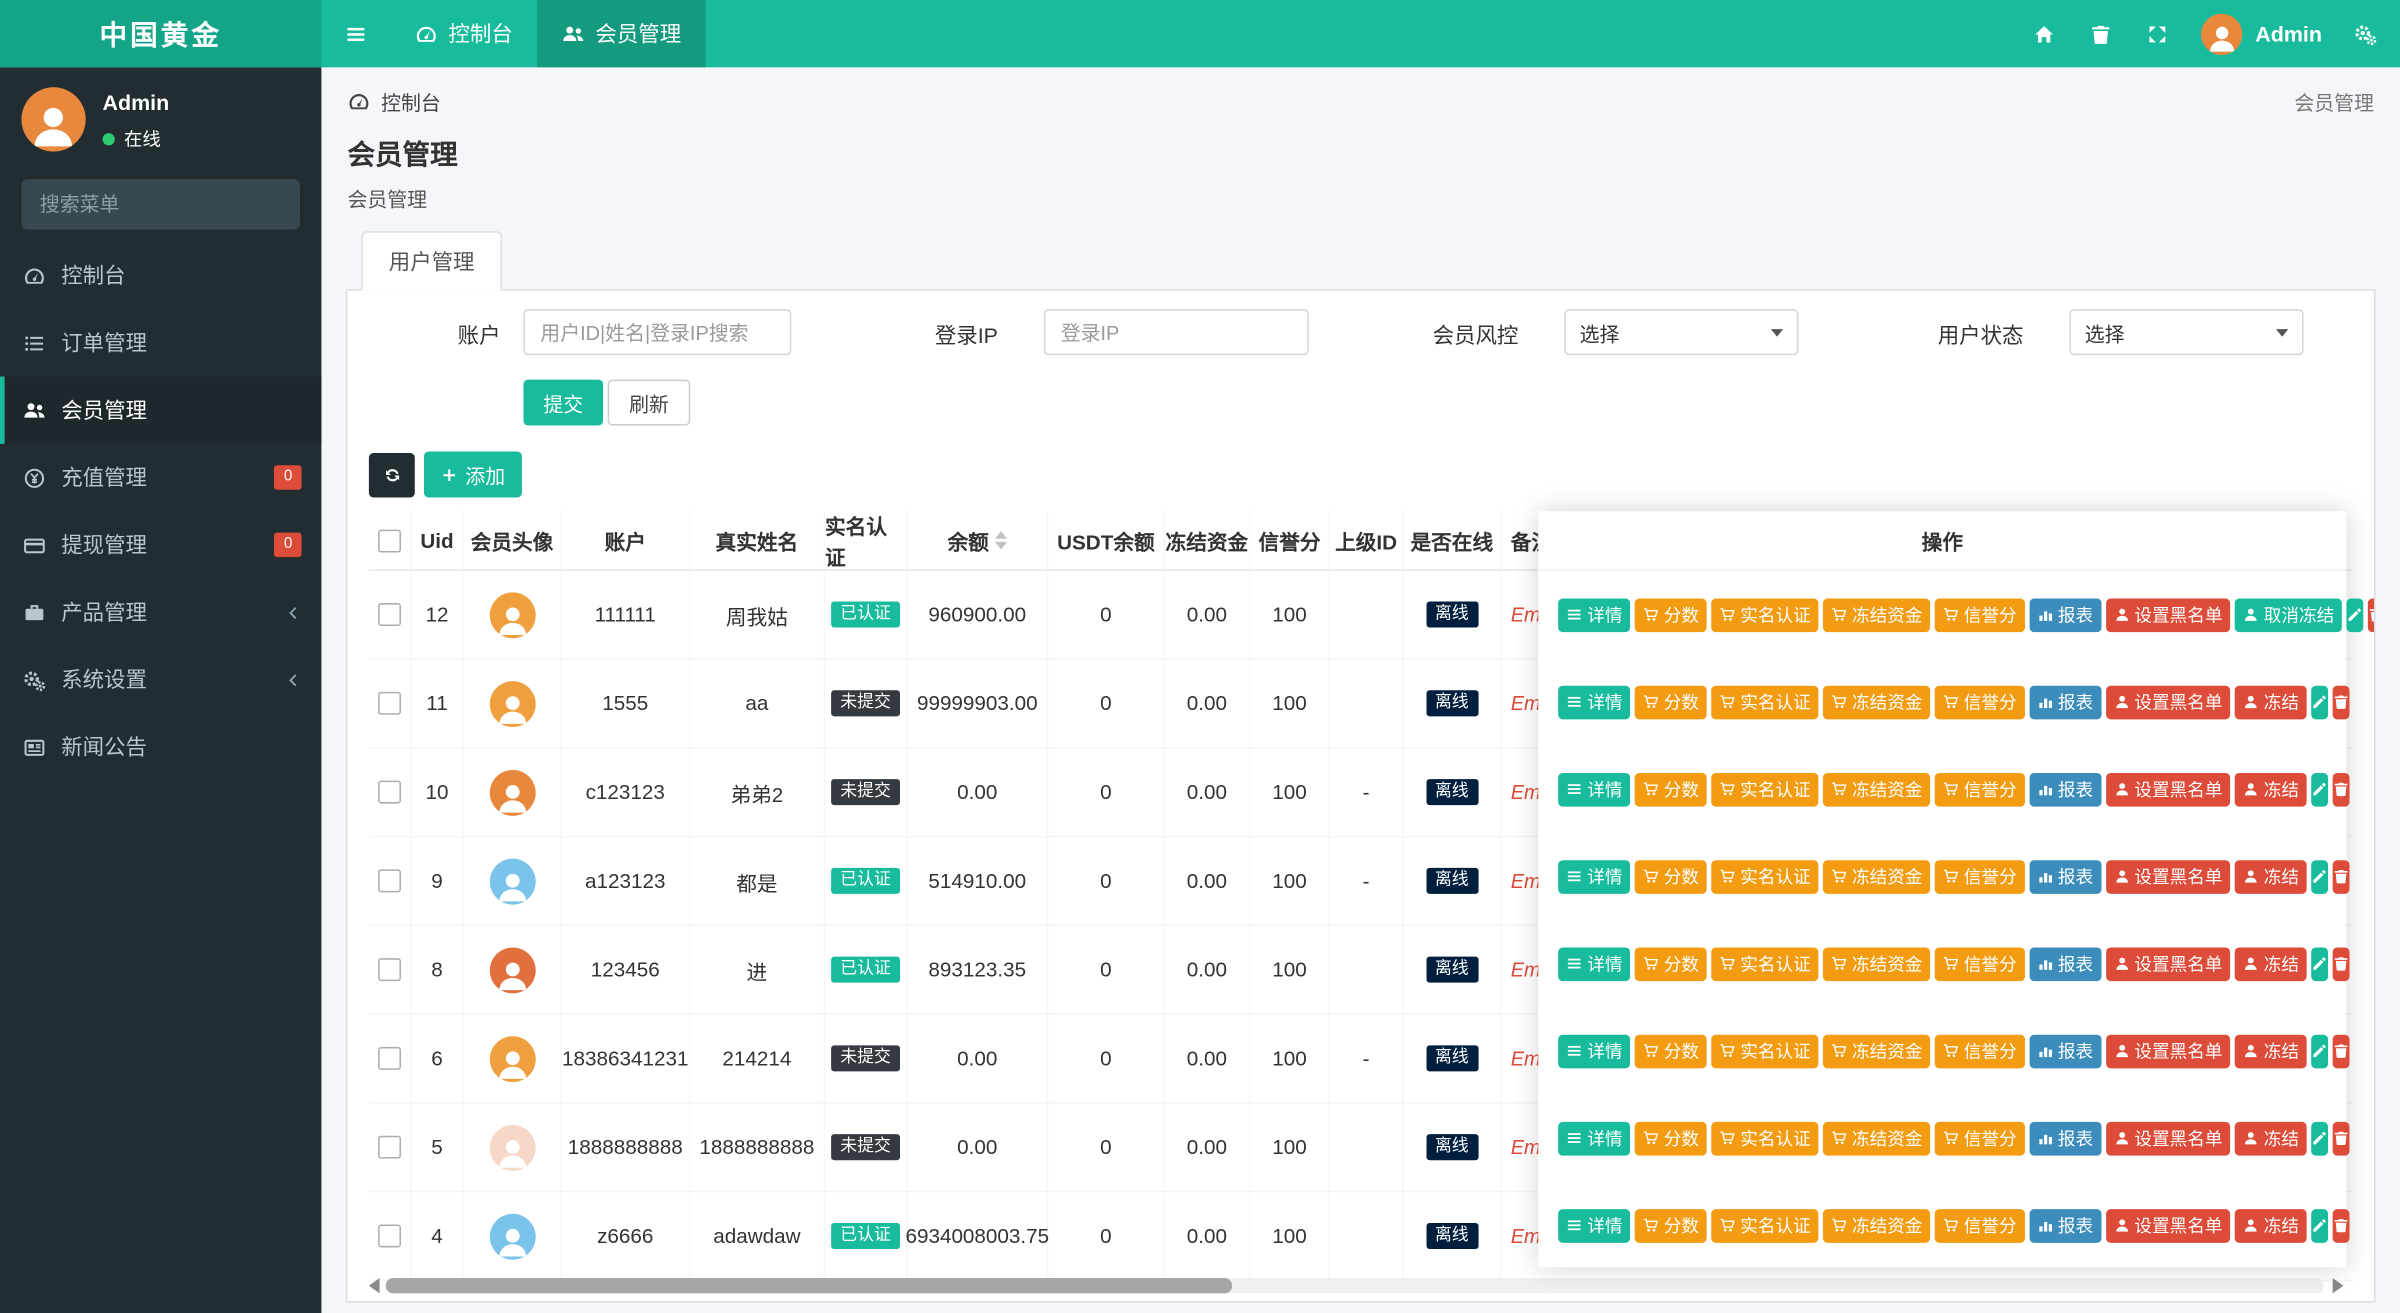 Image resolution: width=2400 pixels, height=1313 pixels. What do you see at coordinates (1354, 1286) in the screenshot?
I see `scrollbar-track` at bounding box center [1354, 1286].